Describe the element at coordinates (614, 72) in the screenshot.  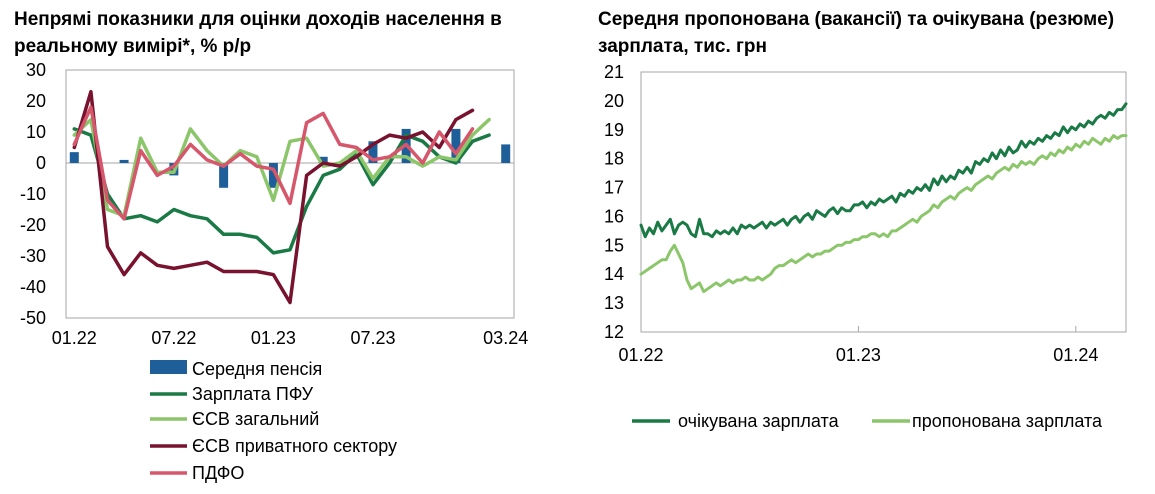
I see `y-tick-label: 21` at that location.